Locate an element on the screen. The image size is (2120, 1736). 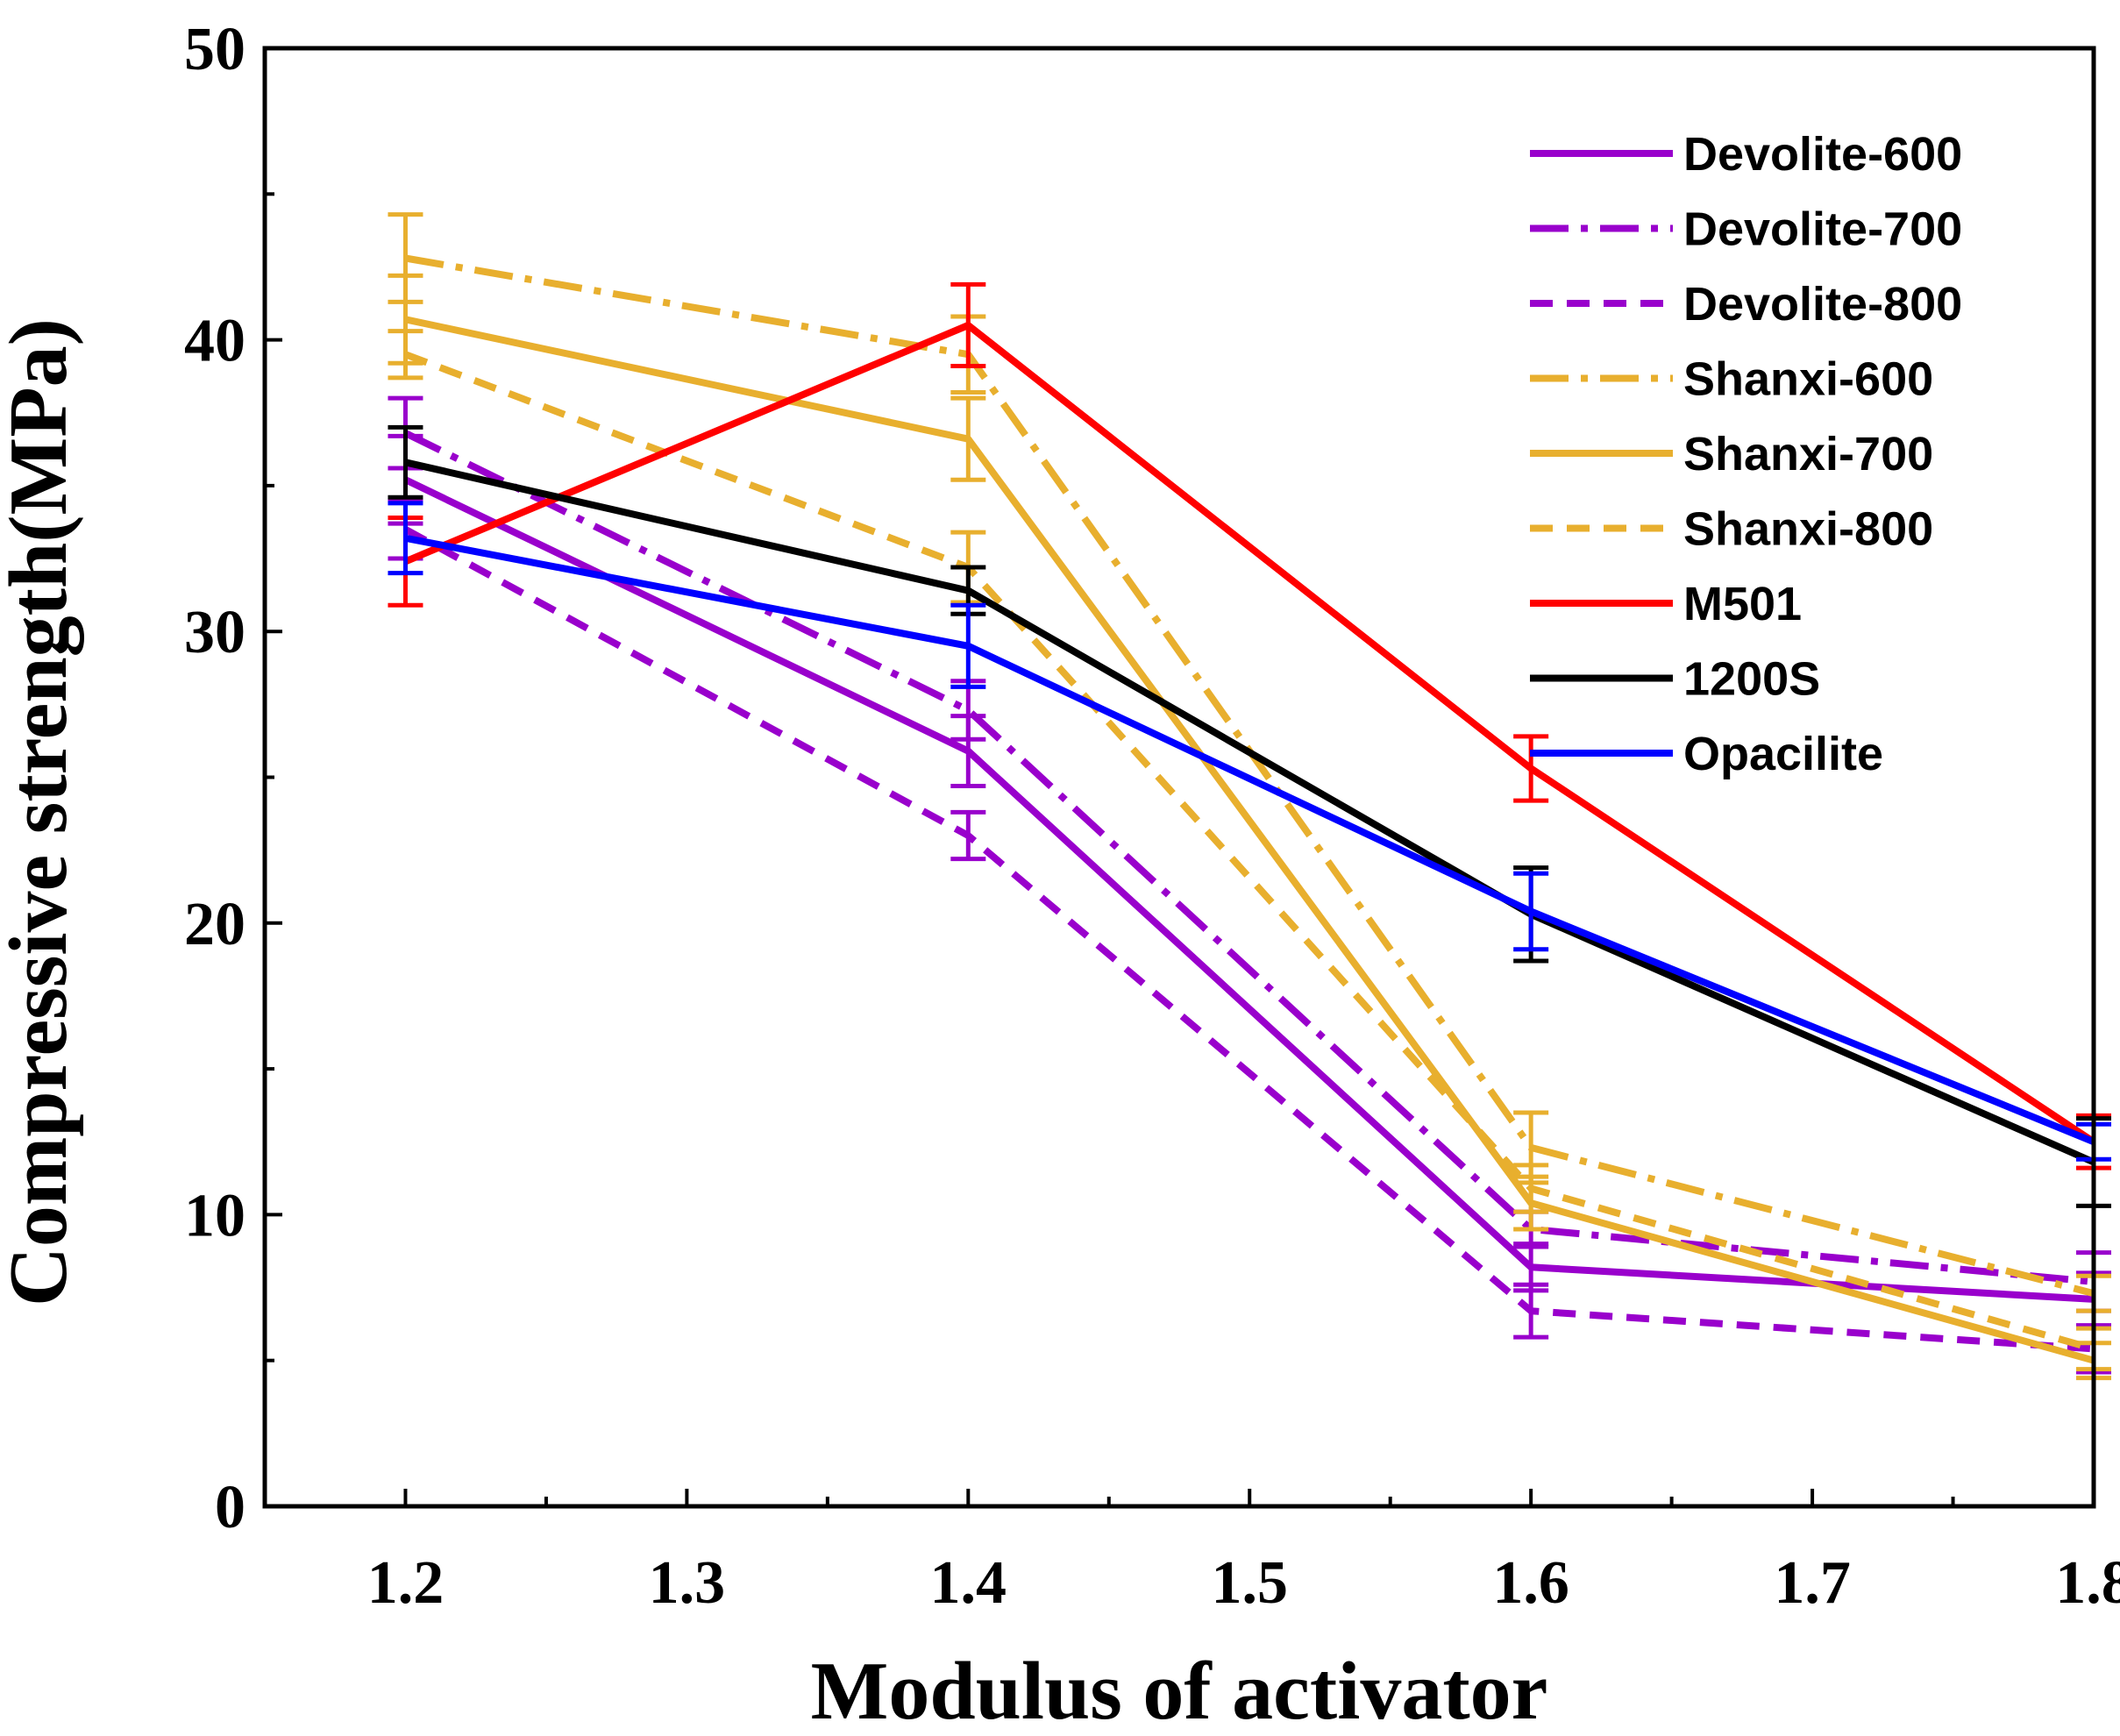
legend-label: Devolite-700 is located at coordinates (1822, 229).